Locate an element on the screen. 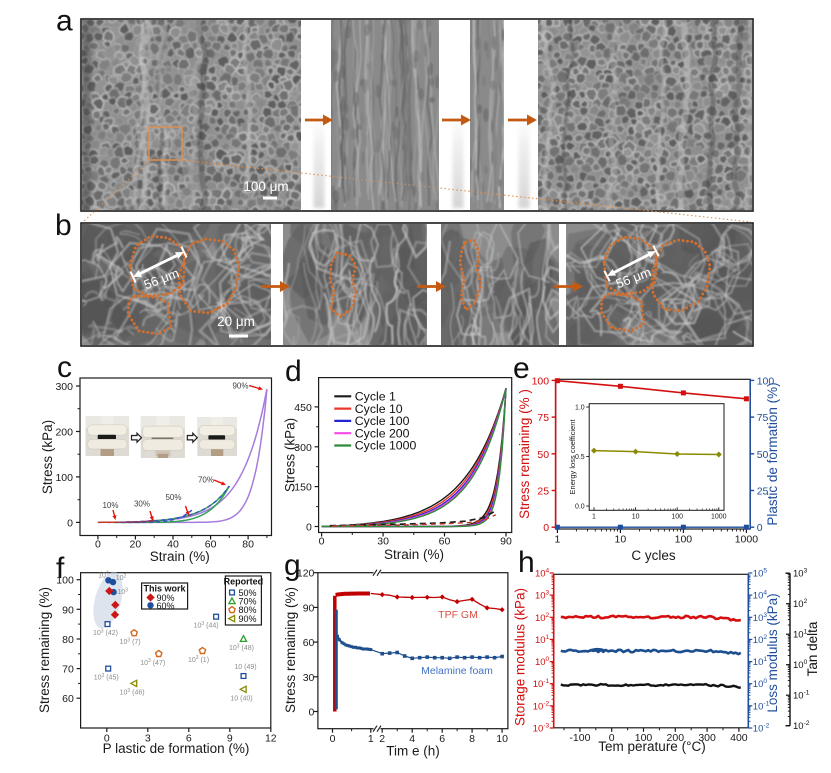  svg-text: 103 (1) is located at coordinates (198, 659).